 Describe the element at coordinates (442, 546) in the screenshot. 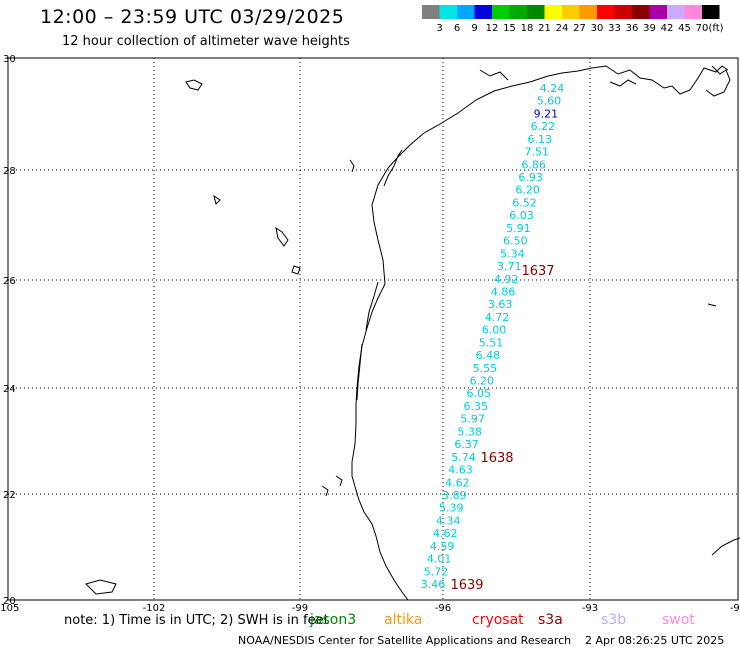

I see `wave-height-value: 4.59` at that location.